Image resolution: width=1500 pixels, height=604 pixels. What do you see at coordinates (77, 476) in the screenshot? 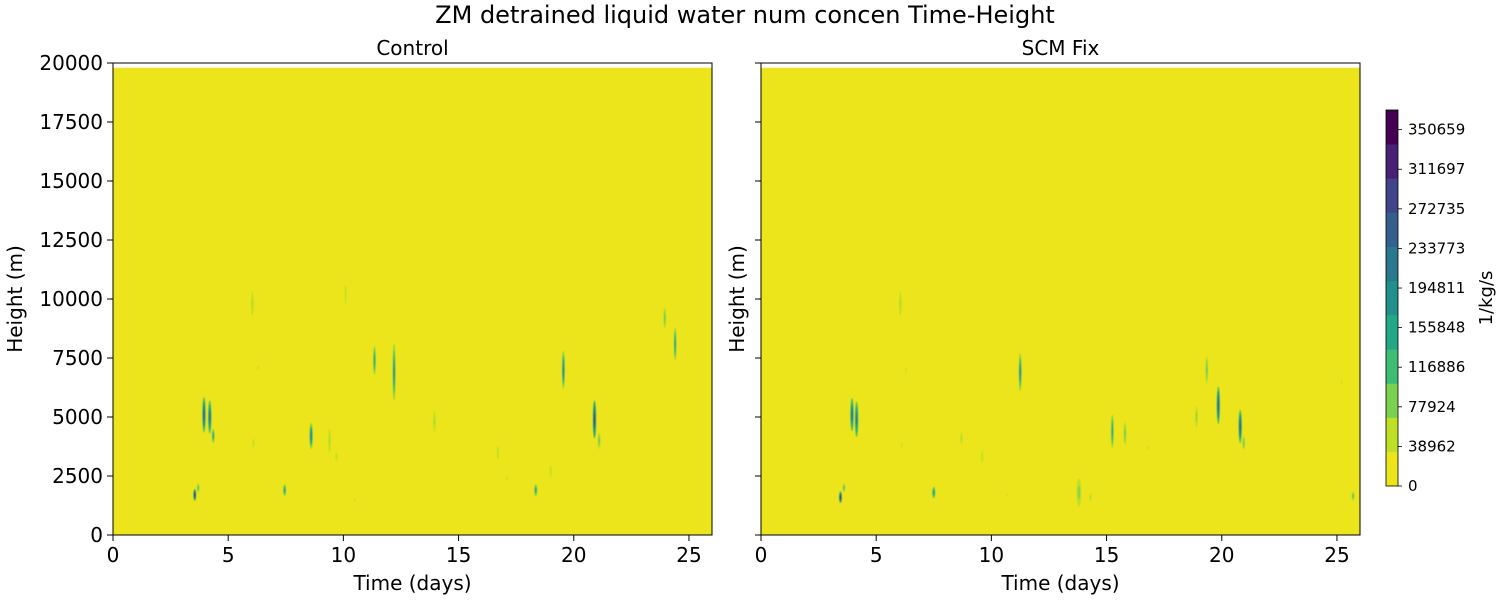
I see `y-tick-label: 2500` at bounding box center [77, 476].